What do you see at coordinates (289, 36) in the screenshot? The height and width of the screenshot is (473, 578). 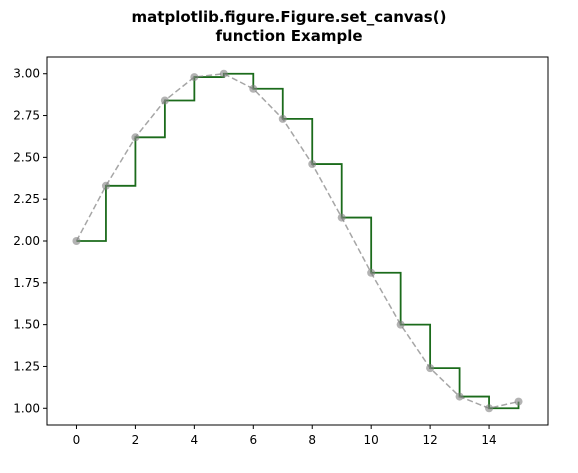 I see `chart-title-line-2: function Example` at bounding box center [289, 36].